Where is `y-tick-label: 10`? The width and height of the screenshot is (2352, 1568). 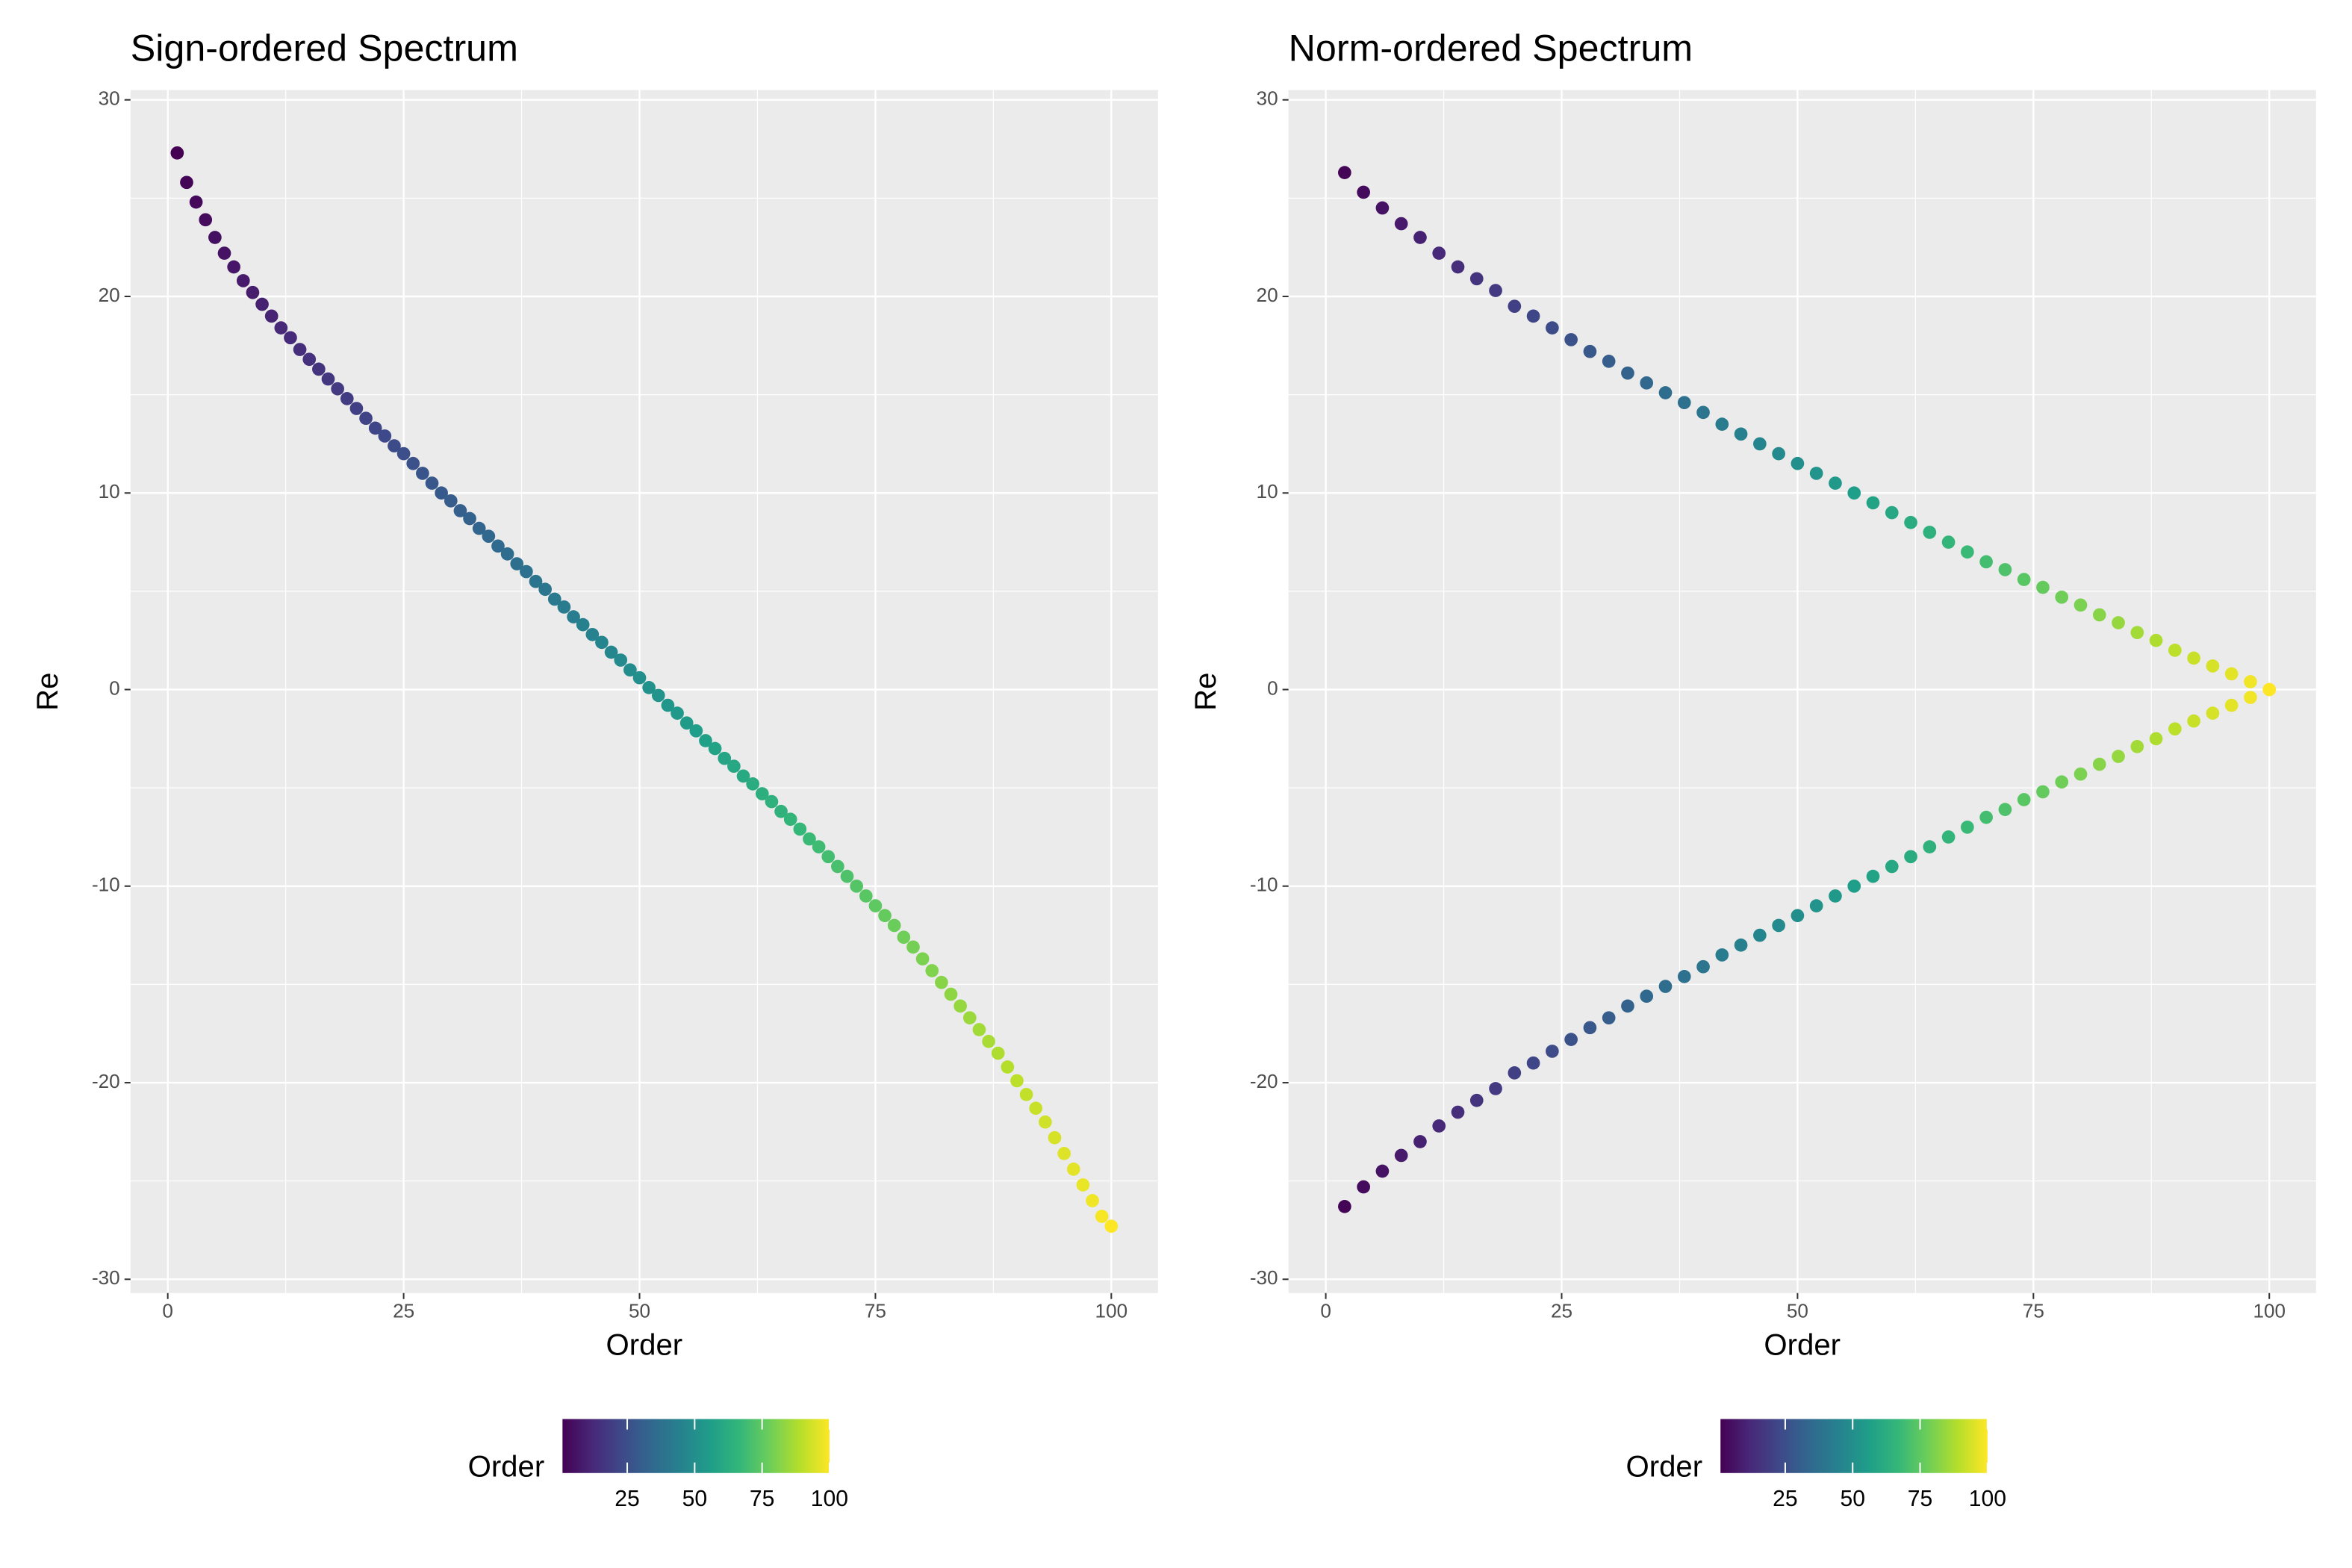
y-tick-label: 10 is located at coordinates (109, 491).